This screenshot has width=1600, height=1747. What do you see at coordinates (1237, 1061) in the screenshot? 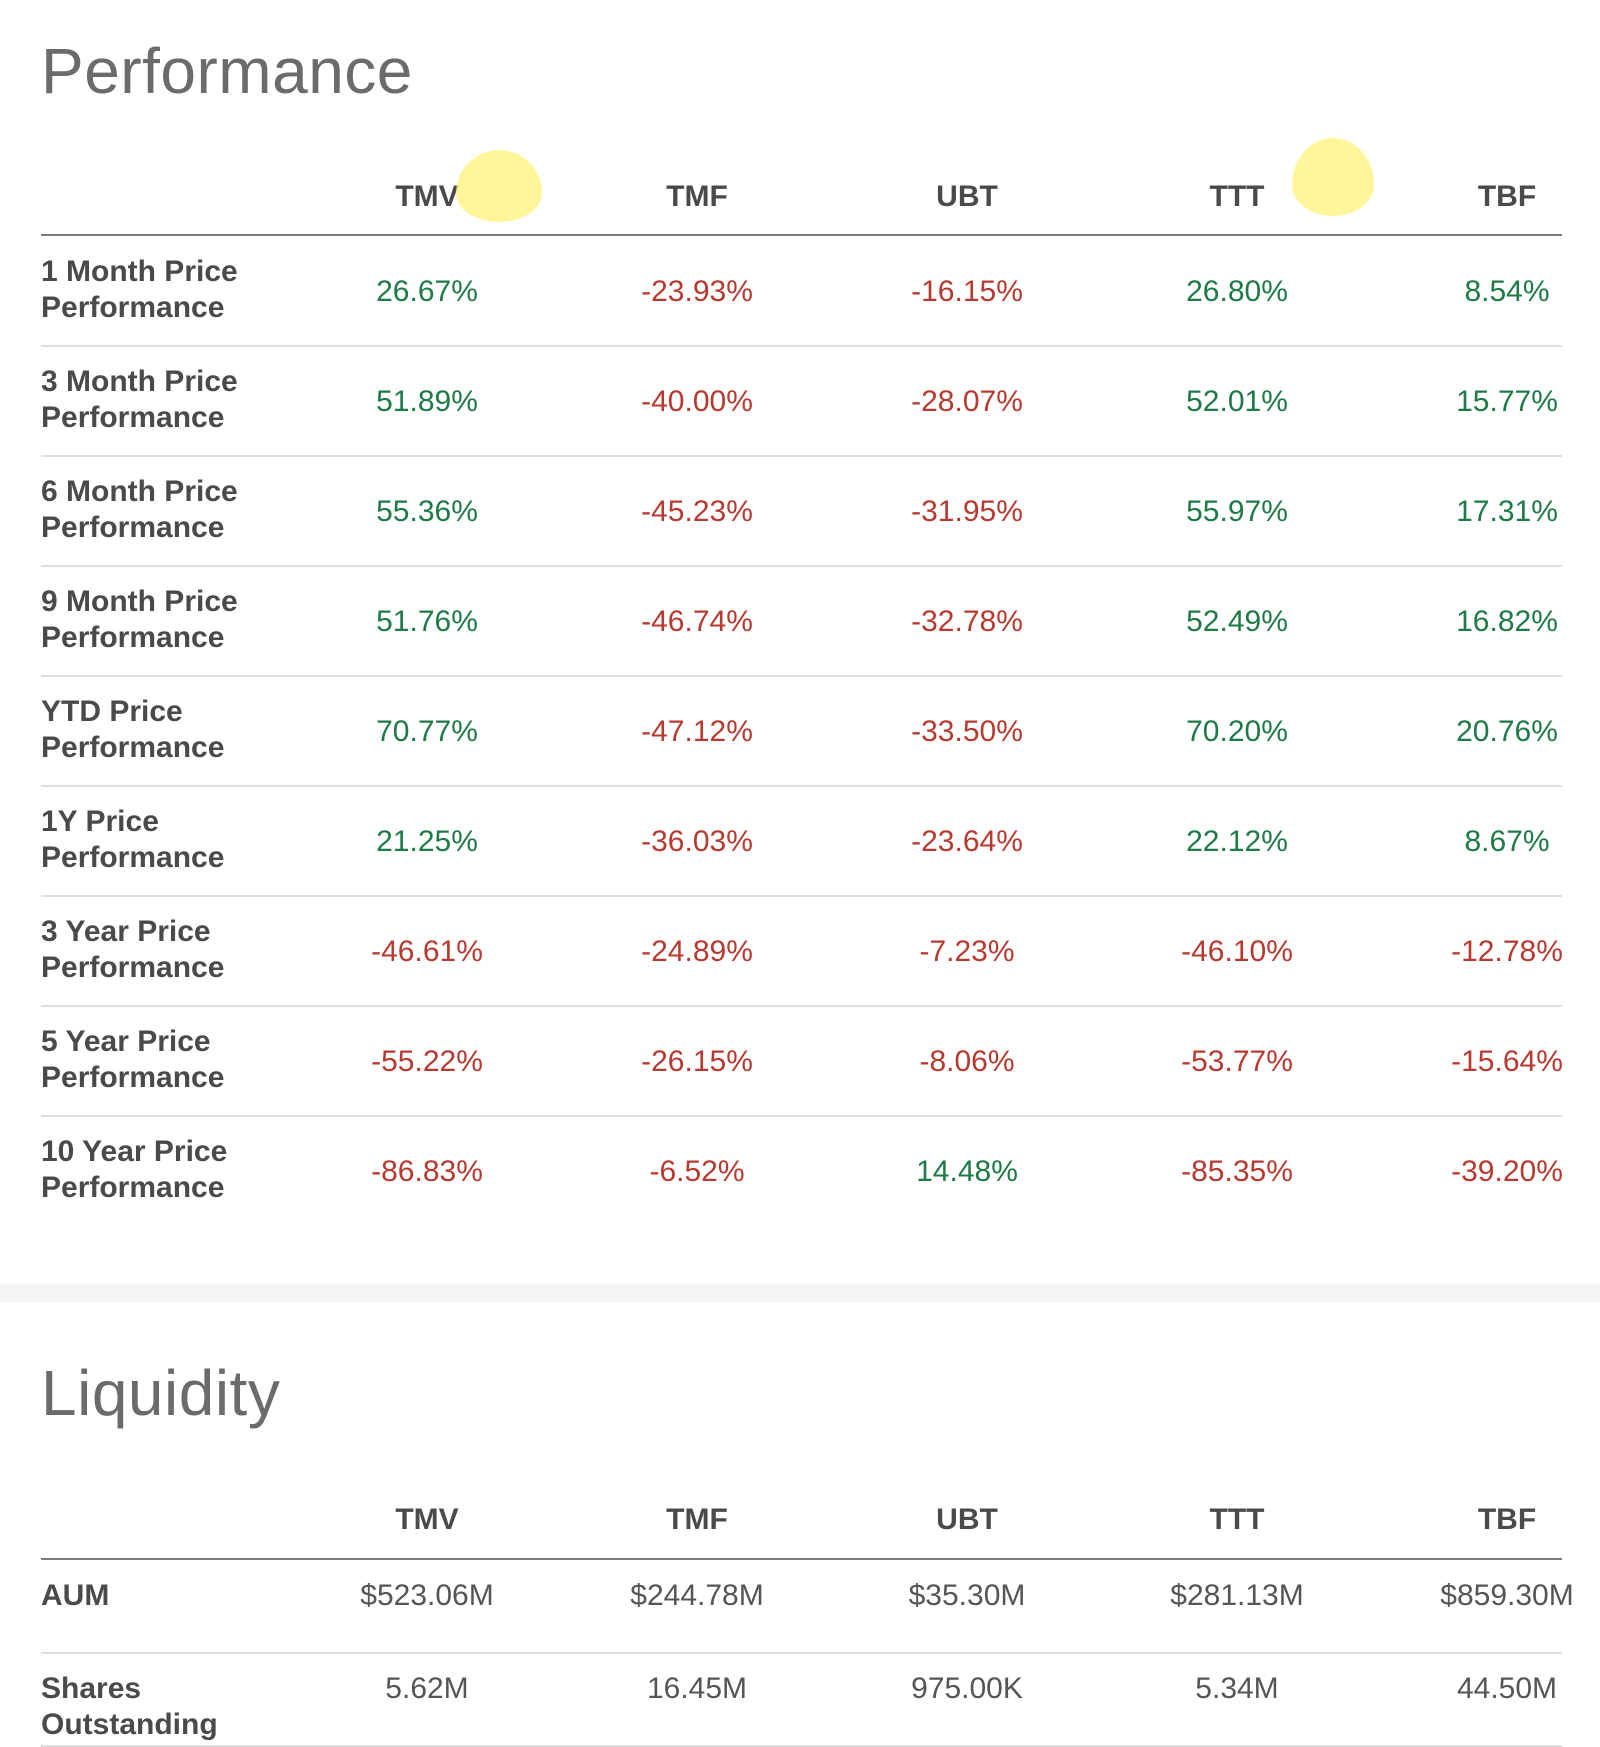
I see `table-cell: -53.77%` at bounding box center [1237, 1061].